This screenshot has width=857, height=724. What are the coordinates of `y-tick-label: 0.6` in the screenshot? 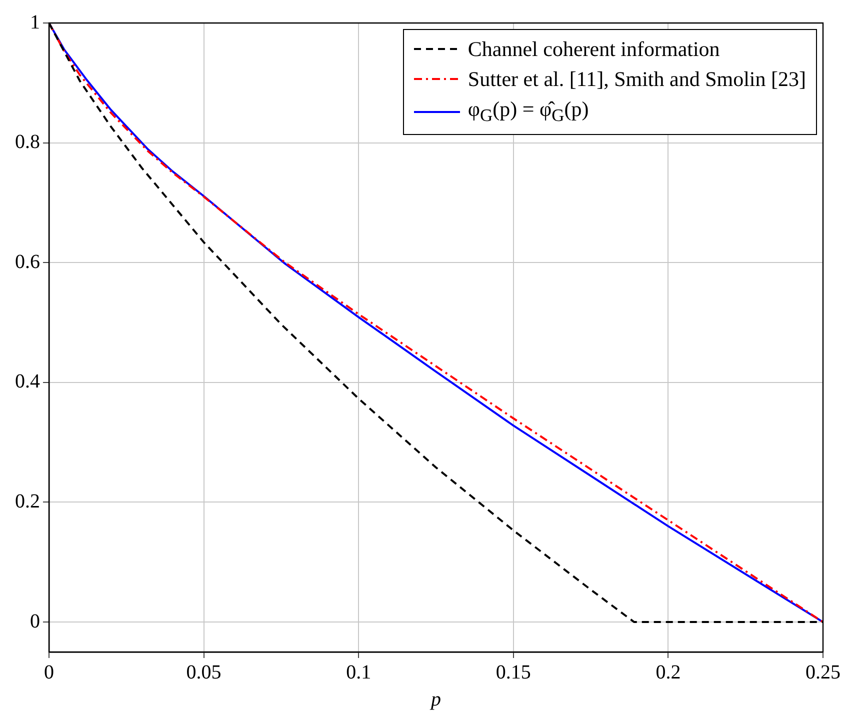 It's located at (27, 261).